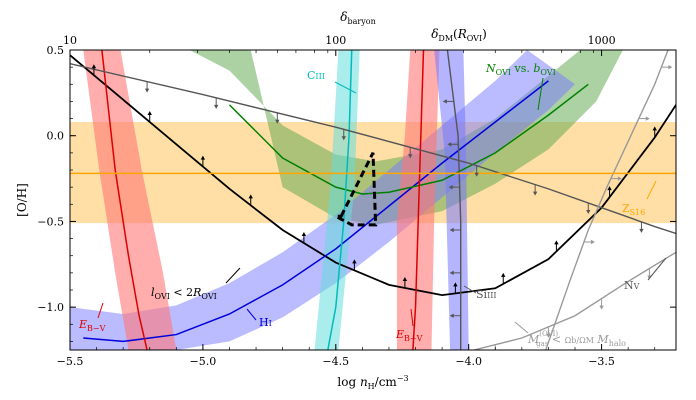 This screenshot has height=400, width=696. What do you see at coordinates (162, 296) in the screenshot?
I see `annotation-lovi-sub: OVI` at bounding box center [162, 296].